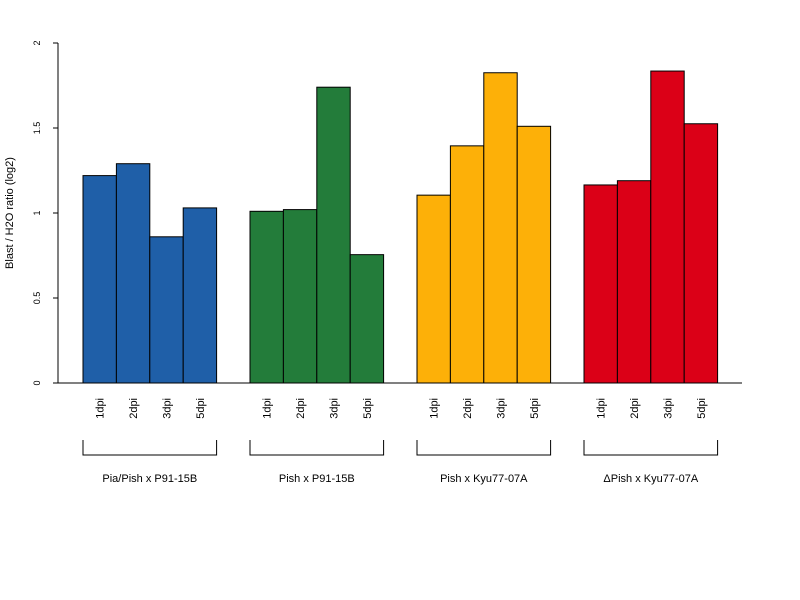  What do you see at coordinates (37, 128) in the screenshot?
I see `y-tick-label: 1.5` at bounding box center [37, 128].